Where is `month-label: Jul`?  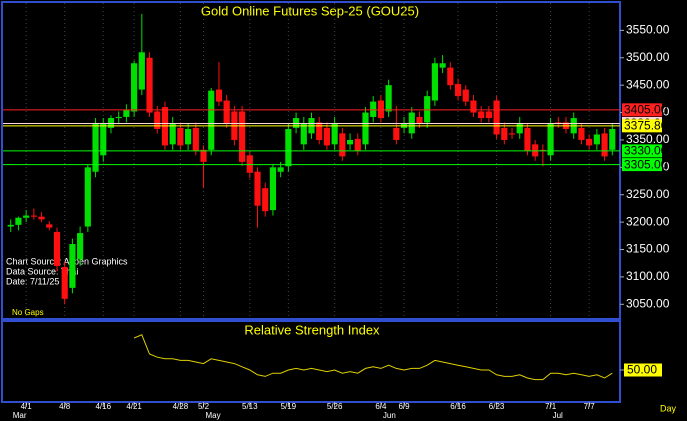
month-label: Jul is located at coordinates (558, 415).